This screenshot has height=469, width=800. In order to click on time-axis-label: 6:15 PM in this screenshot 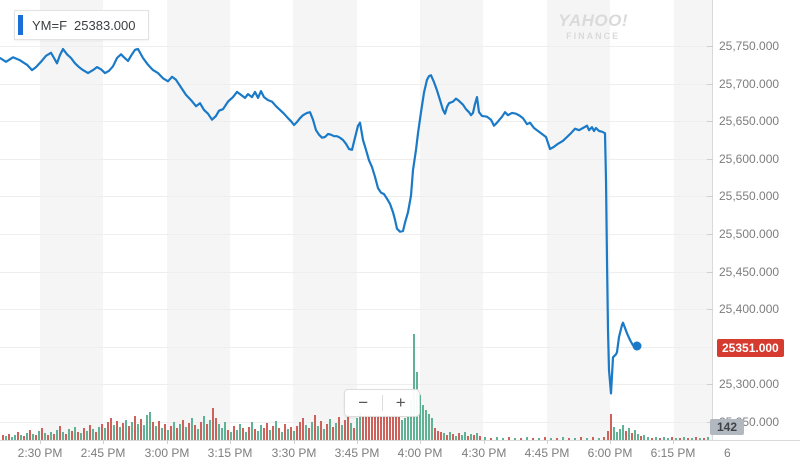, I will do `click(673, 453)`.